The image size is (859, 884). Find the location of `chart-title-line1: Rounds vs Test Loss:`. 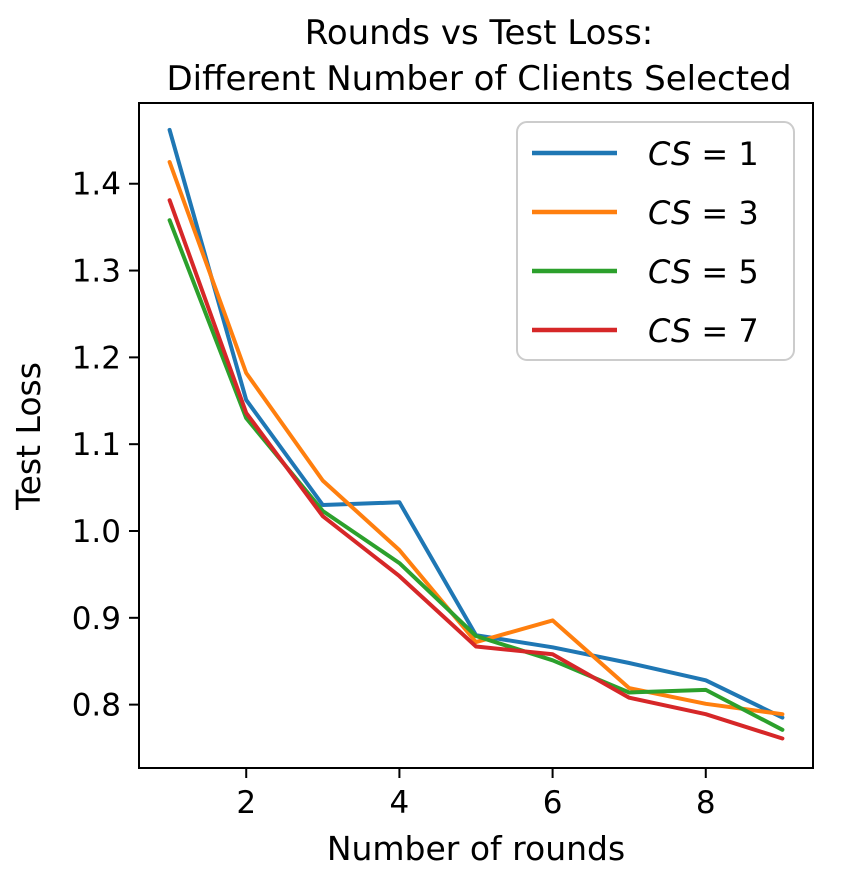

chart-title-line1: Rounds vs Test Loss: is located at coordinates (479, 33).